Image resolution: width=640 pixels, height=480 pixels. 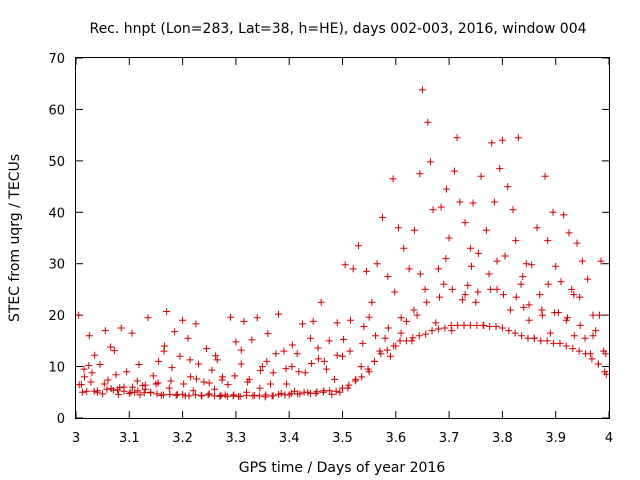 I want to click on x-tick-label: 3, so click(x=76, y=438).